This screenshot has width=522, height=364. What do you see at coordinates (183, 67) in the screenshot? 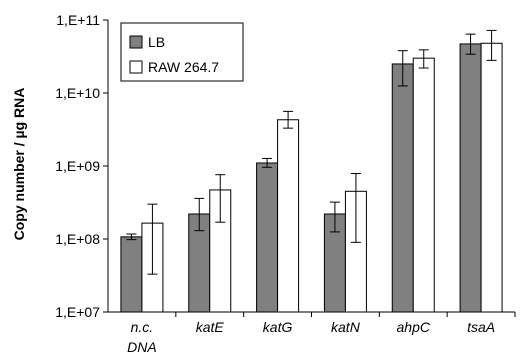
I see `legend-label-raw: RAW 264.7` at bounding box center [183, 67].